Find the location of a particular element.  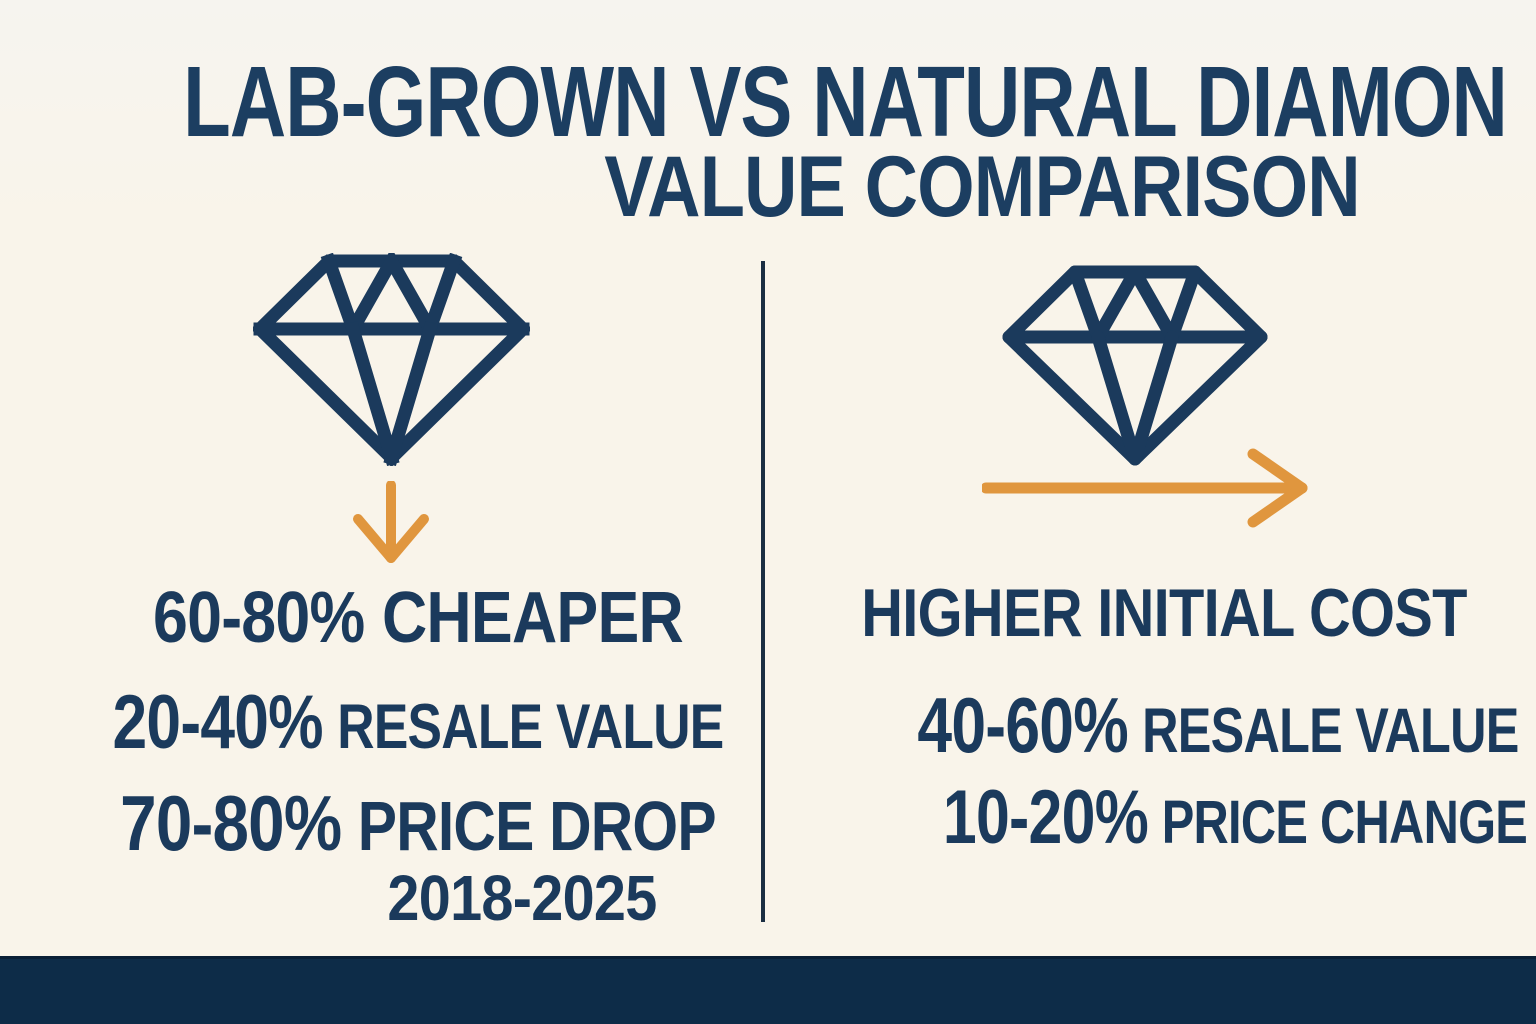

stat-resale-left: 20-40% RESALE VALUE is located at coordinates (417, 723).